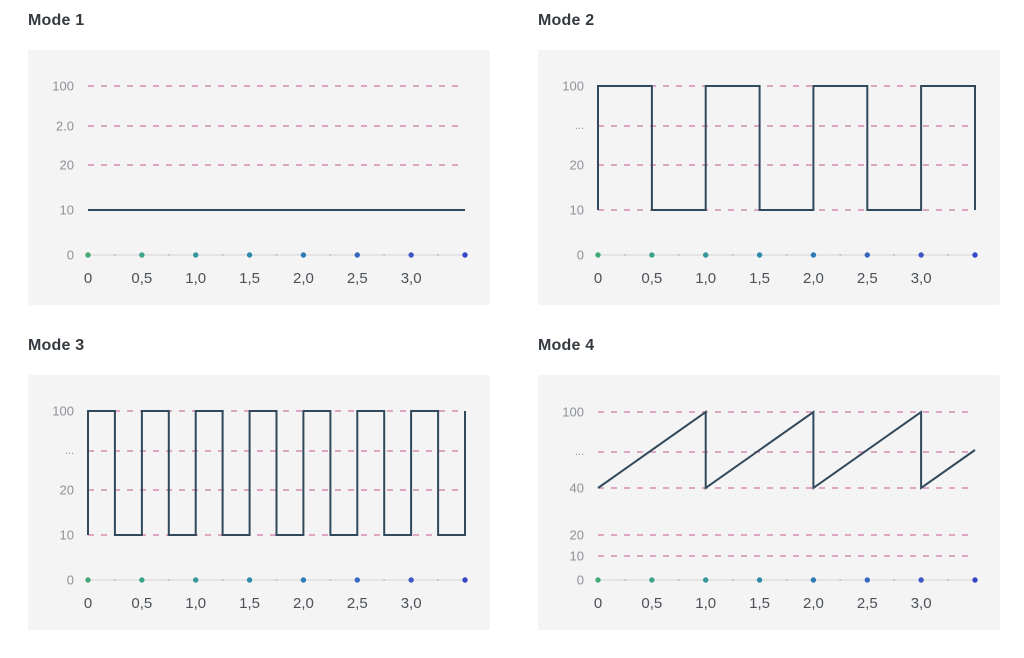 The width and height of the screenshot is (1024, 658). I want to click on y-tick-label: 40, so click(577, 488).